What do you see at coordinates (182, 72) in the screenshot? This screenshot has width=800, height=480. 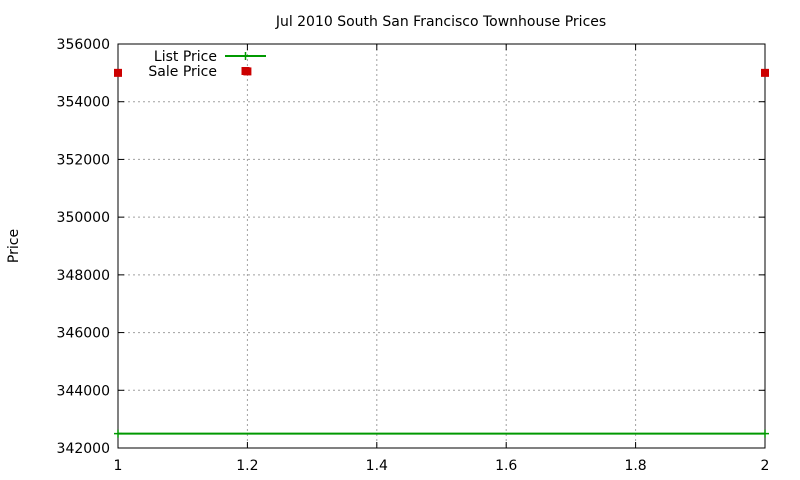 I see `legend-label: Sale Price` at bounding box center [182, 72].